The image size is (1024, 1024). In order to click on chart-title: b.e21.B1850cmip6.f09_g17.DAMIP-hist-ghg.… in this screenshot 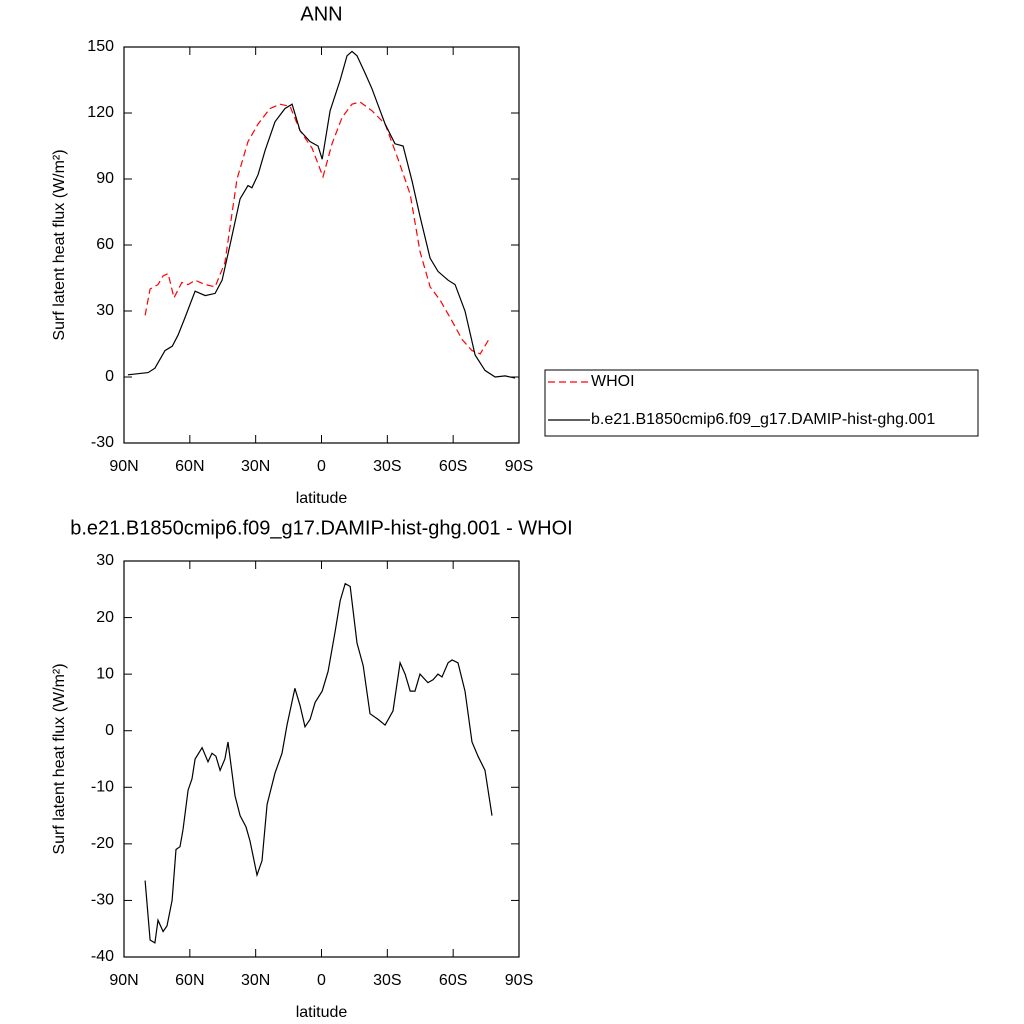, I will do `click(321, 528)`.